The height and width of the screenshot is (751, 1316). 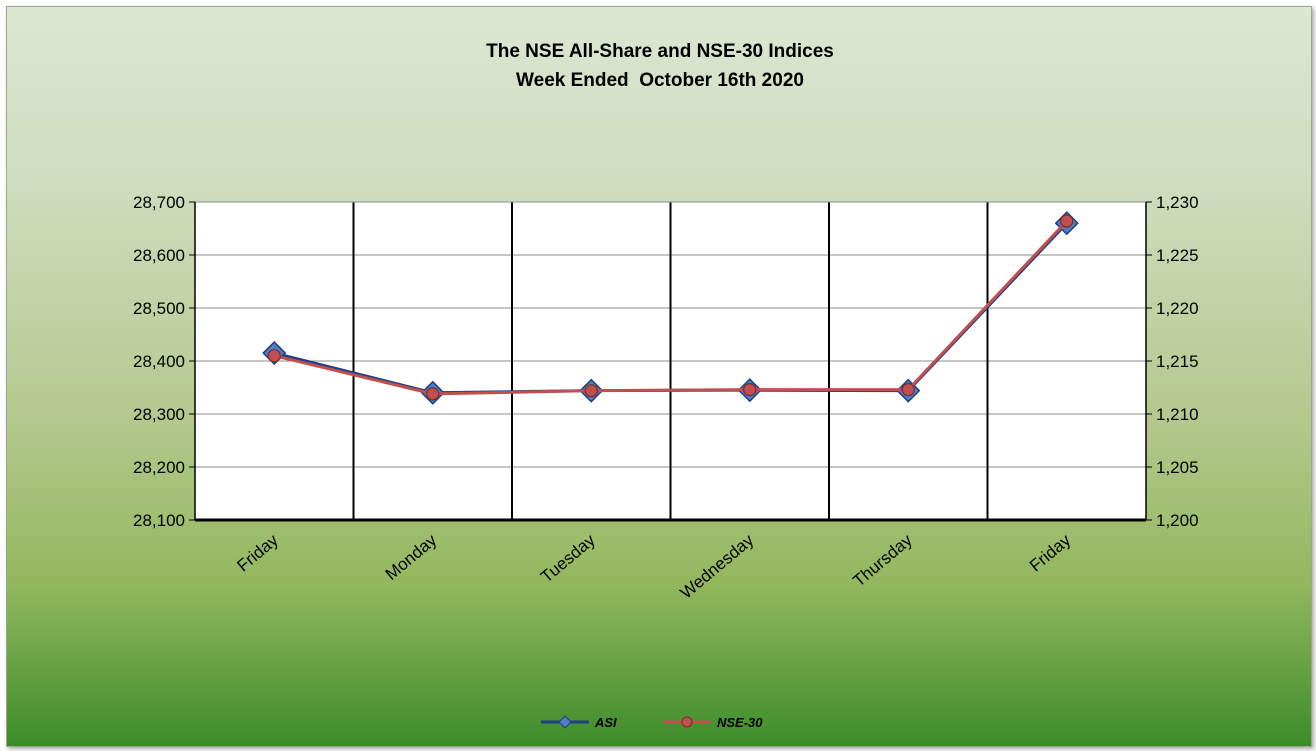 What do you see at coordinates (660, 51) in the screenshot?
I see `chart-title: The NSE All-Share and NSE-30 Indices` at bounding box center [660, 51].